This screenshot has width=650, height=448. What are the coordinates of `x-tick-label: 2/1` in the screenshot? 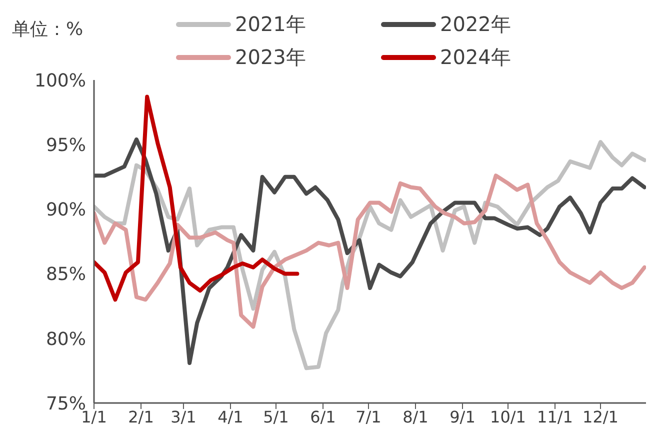 It's located at (141, 416).